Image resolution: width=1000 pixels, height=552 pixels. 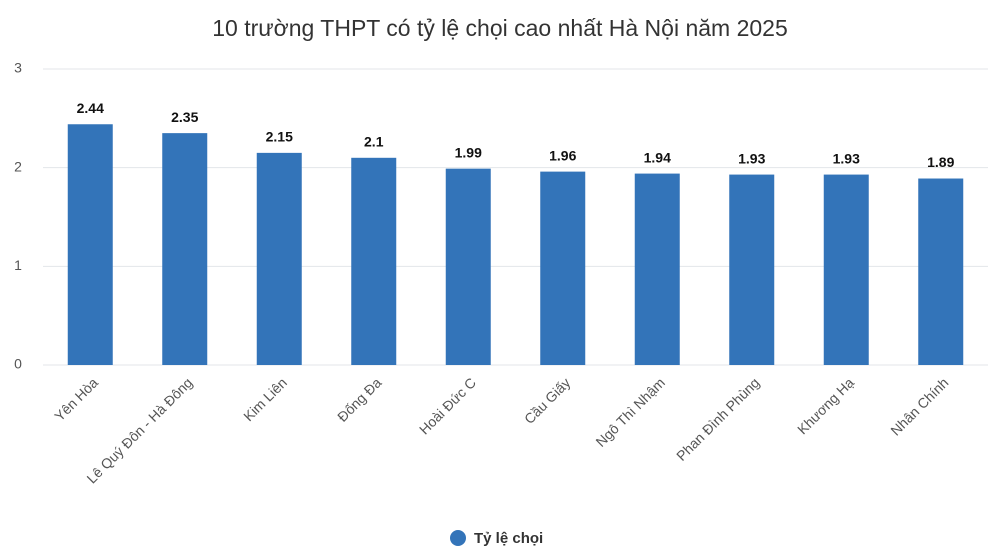 What do you see at coordinates (547, 400) in the screenshot?
I see `x-tick-label: Cầu Giấy` at bounding box center [547, 400].